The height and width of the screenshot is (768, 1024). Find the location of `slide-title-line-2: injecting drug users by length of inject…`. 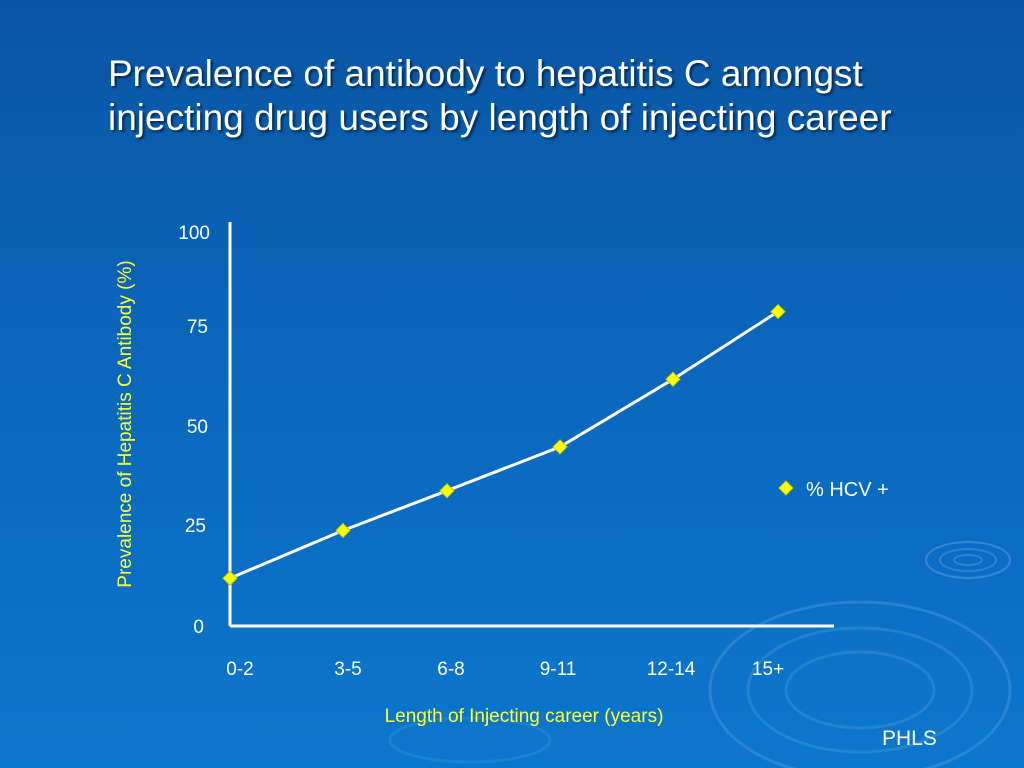

slide-title-line-2: injecting drug users by length of inject… is located at coordinates (500, 117).